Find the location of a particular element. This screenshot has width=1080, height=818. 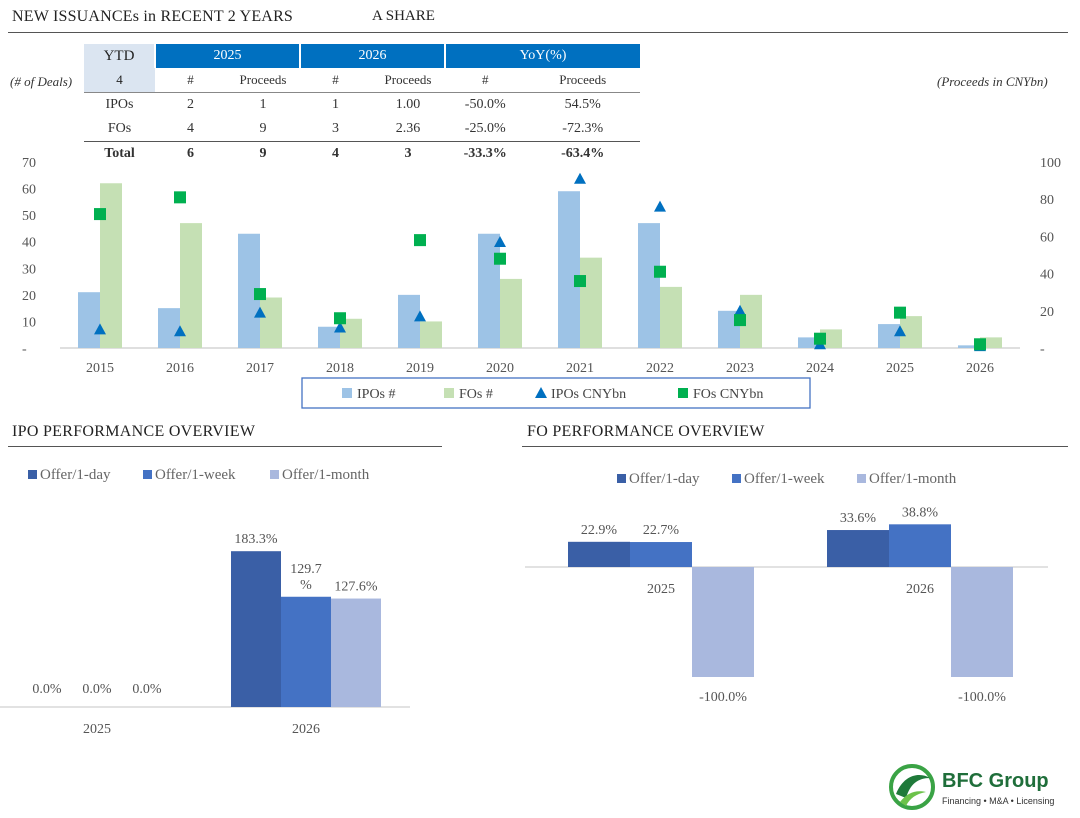

ipo-section-title: IPO PERFORMANCE OVERVIEW is located at coordinates (134, 431).